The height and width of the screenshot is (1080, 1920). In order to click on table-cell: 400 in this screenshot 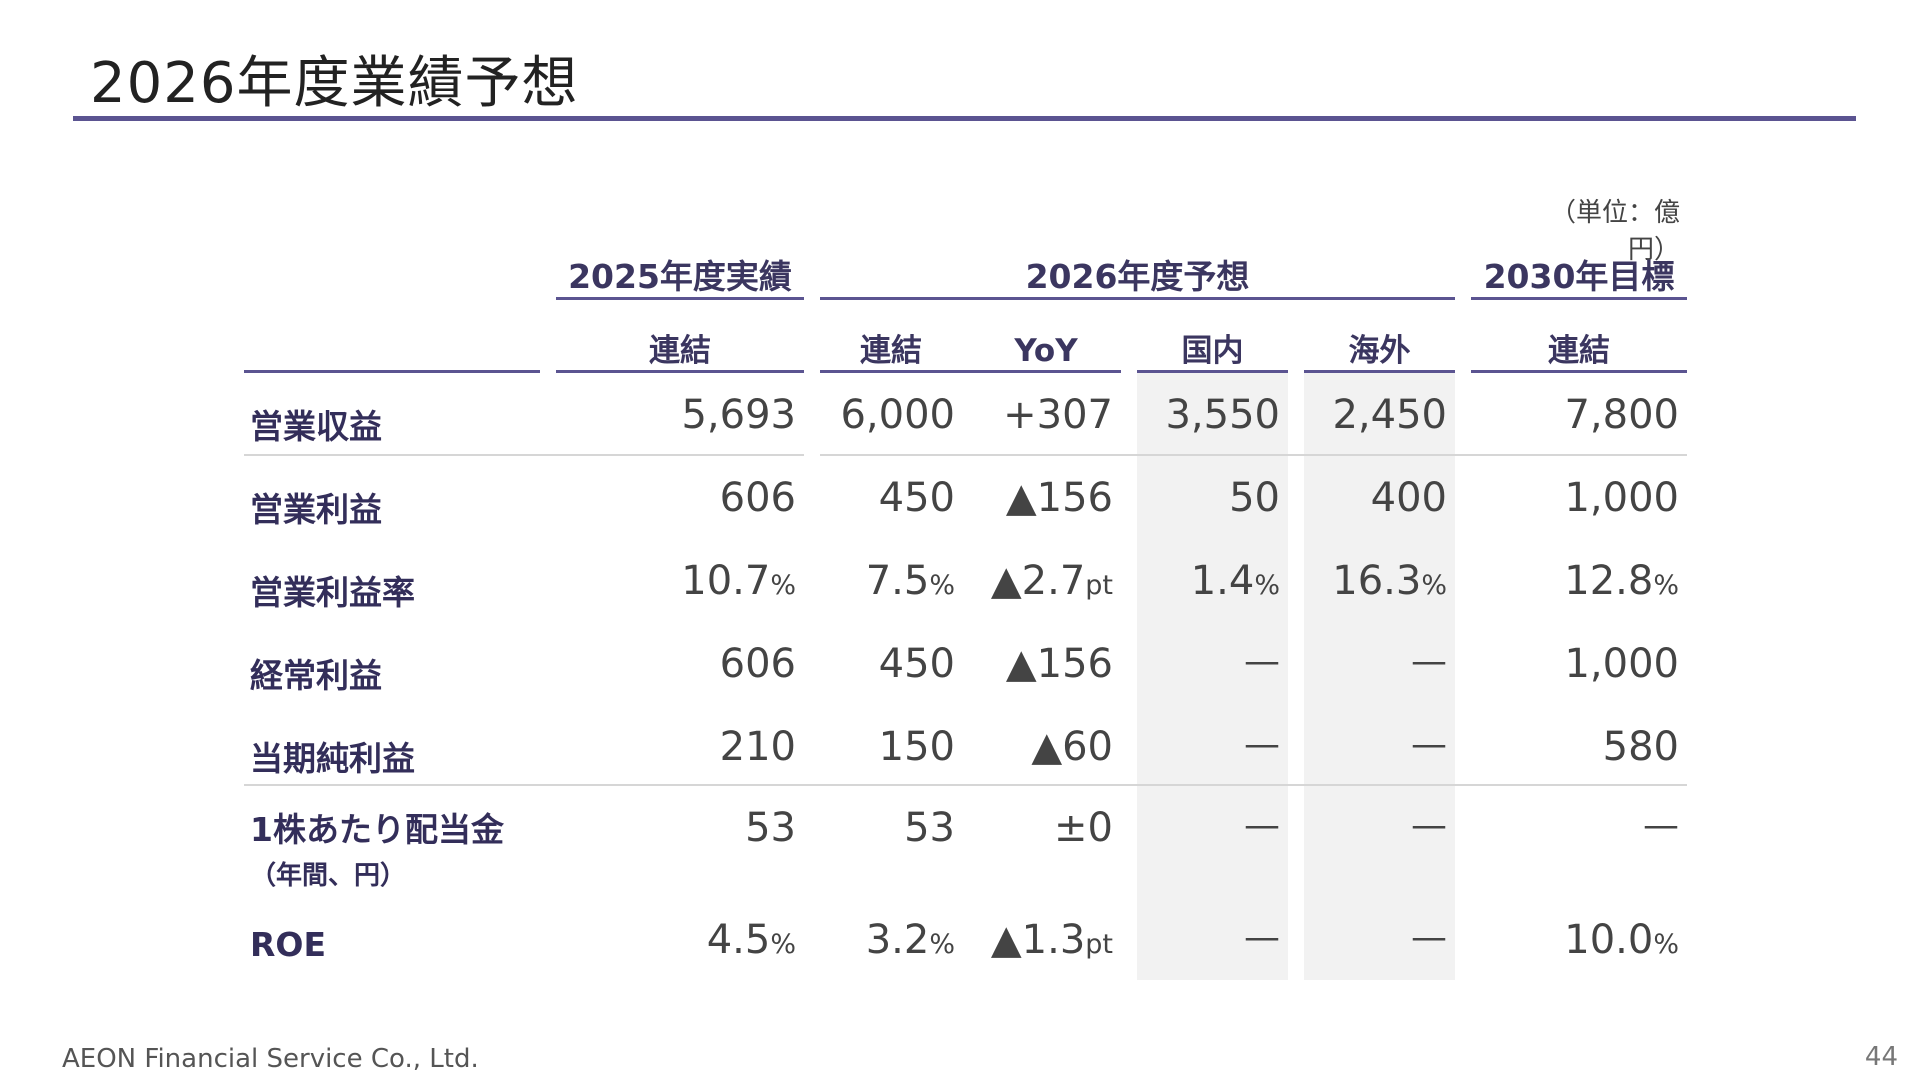, I will do `click(1409, 498)`.